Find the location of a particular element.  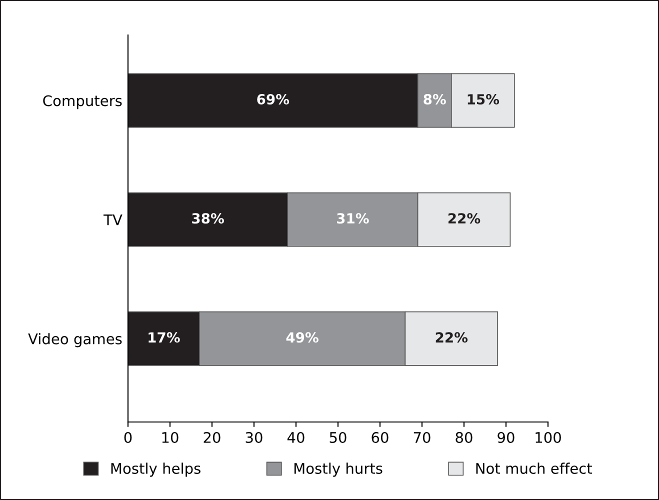

x-tick-label: 90 is located at coordinates (506, 438).